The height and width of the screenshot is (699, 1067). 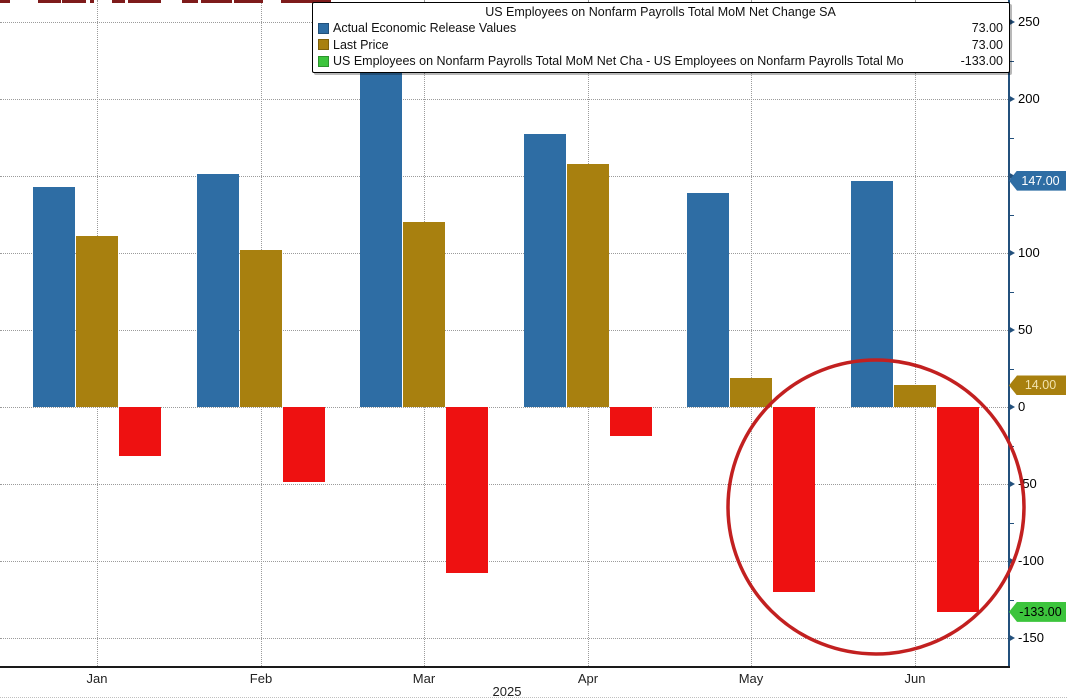 I want to click on bar-revision-jun, so click(x=958, y=509).